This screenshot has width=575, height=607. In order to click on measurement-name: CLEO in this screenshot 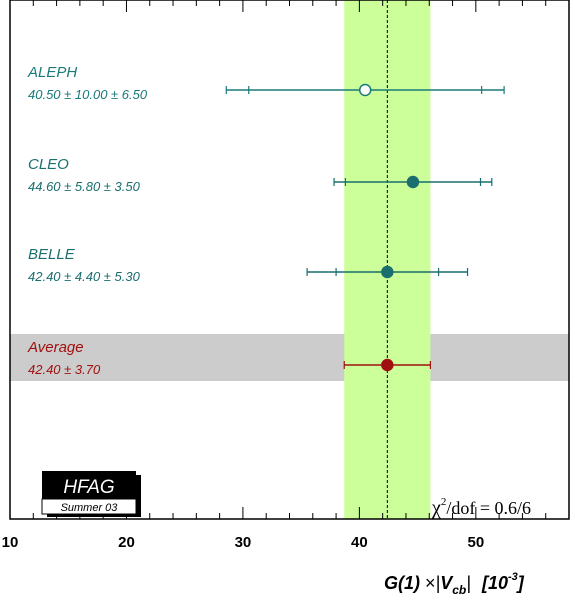, I will do `click(48, 164)`.